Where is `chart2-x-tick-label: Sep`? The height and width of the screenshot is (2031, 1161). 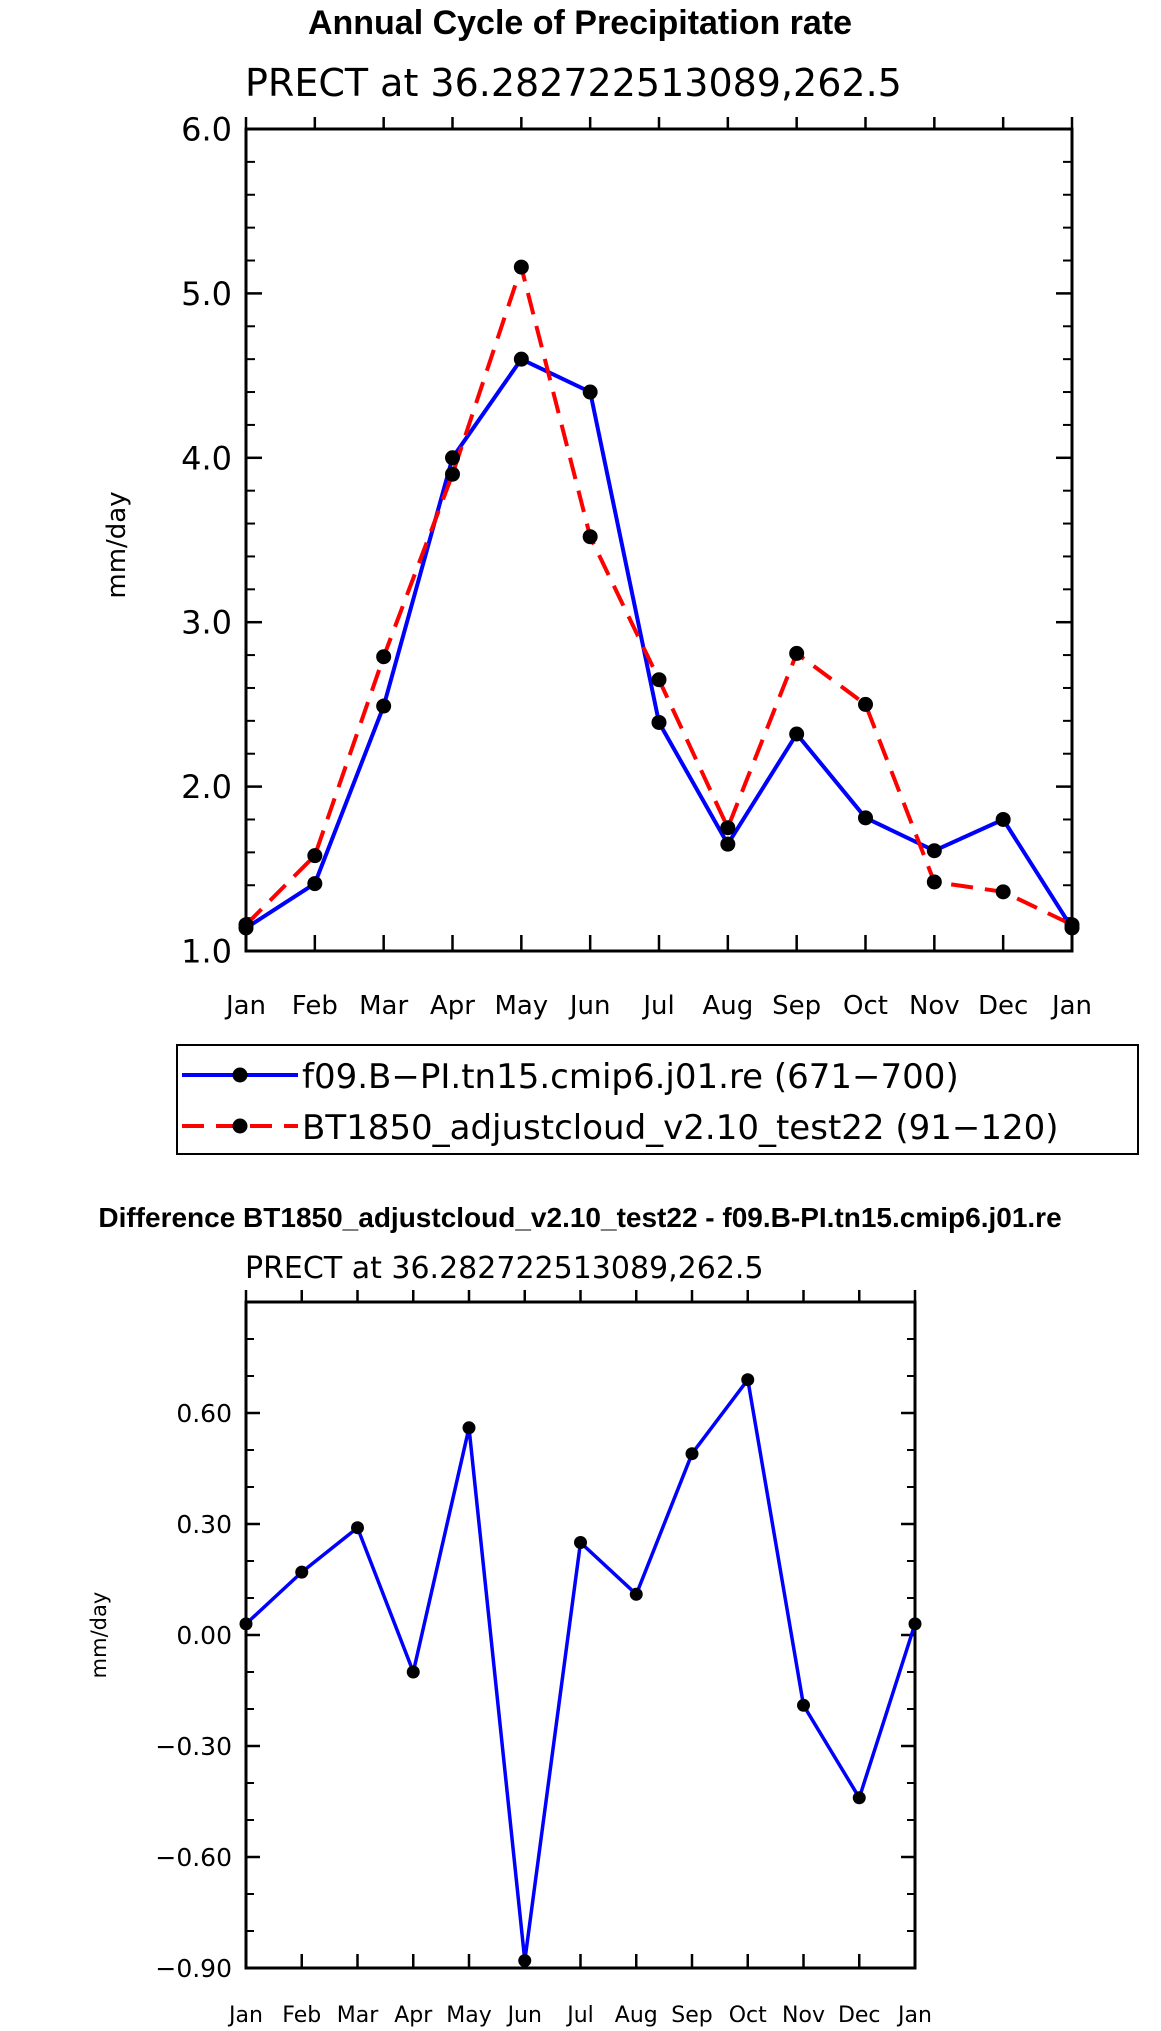
chart2-x-tick-label: Sep is located at coordinates (691, 2015).